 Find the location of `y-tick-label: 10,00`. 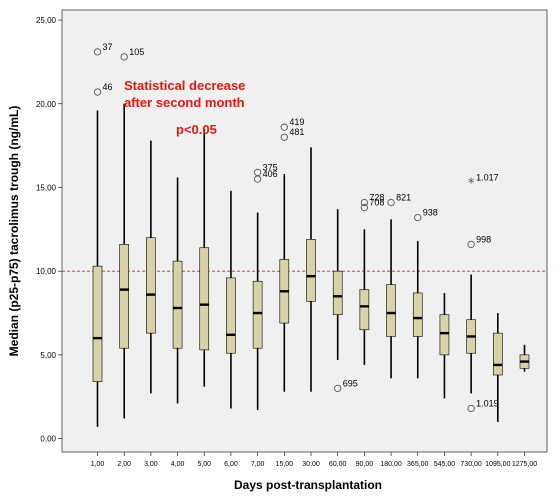

y-tick-label: 10,00 is located at coordinates (46, 271).